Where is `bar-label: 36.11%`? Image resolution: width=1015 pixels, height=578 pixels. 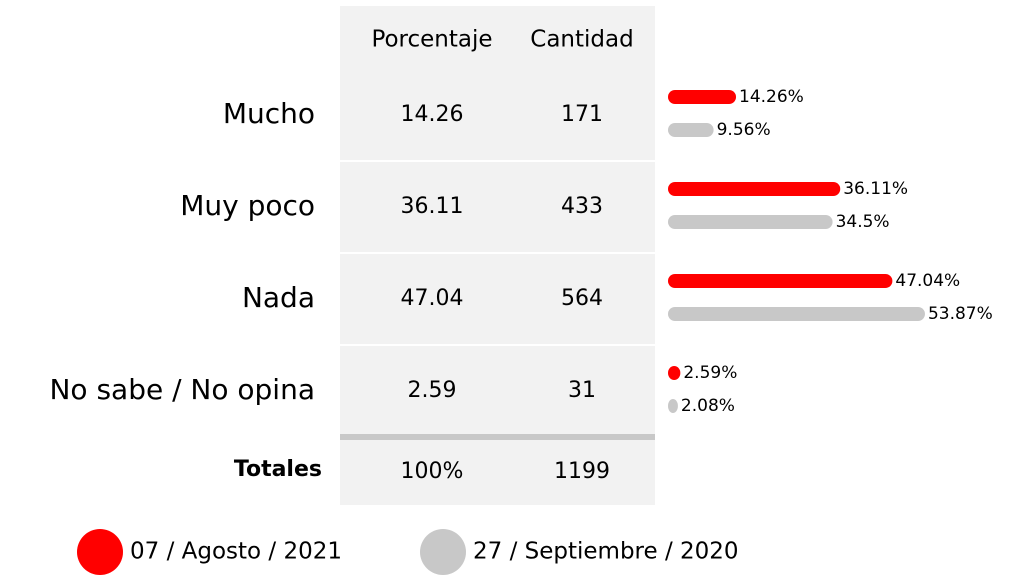 bar-label: 36.11% is located at coordinates (875, 189).